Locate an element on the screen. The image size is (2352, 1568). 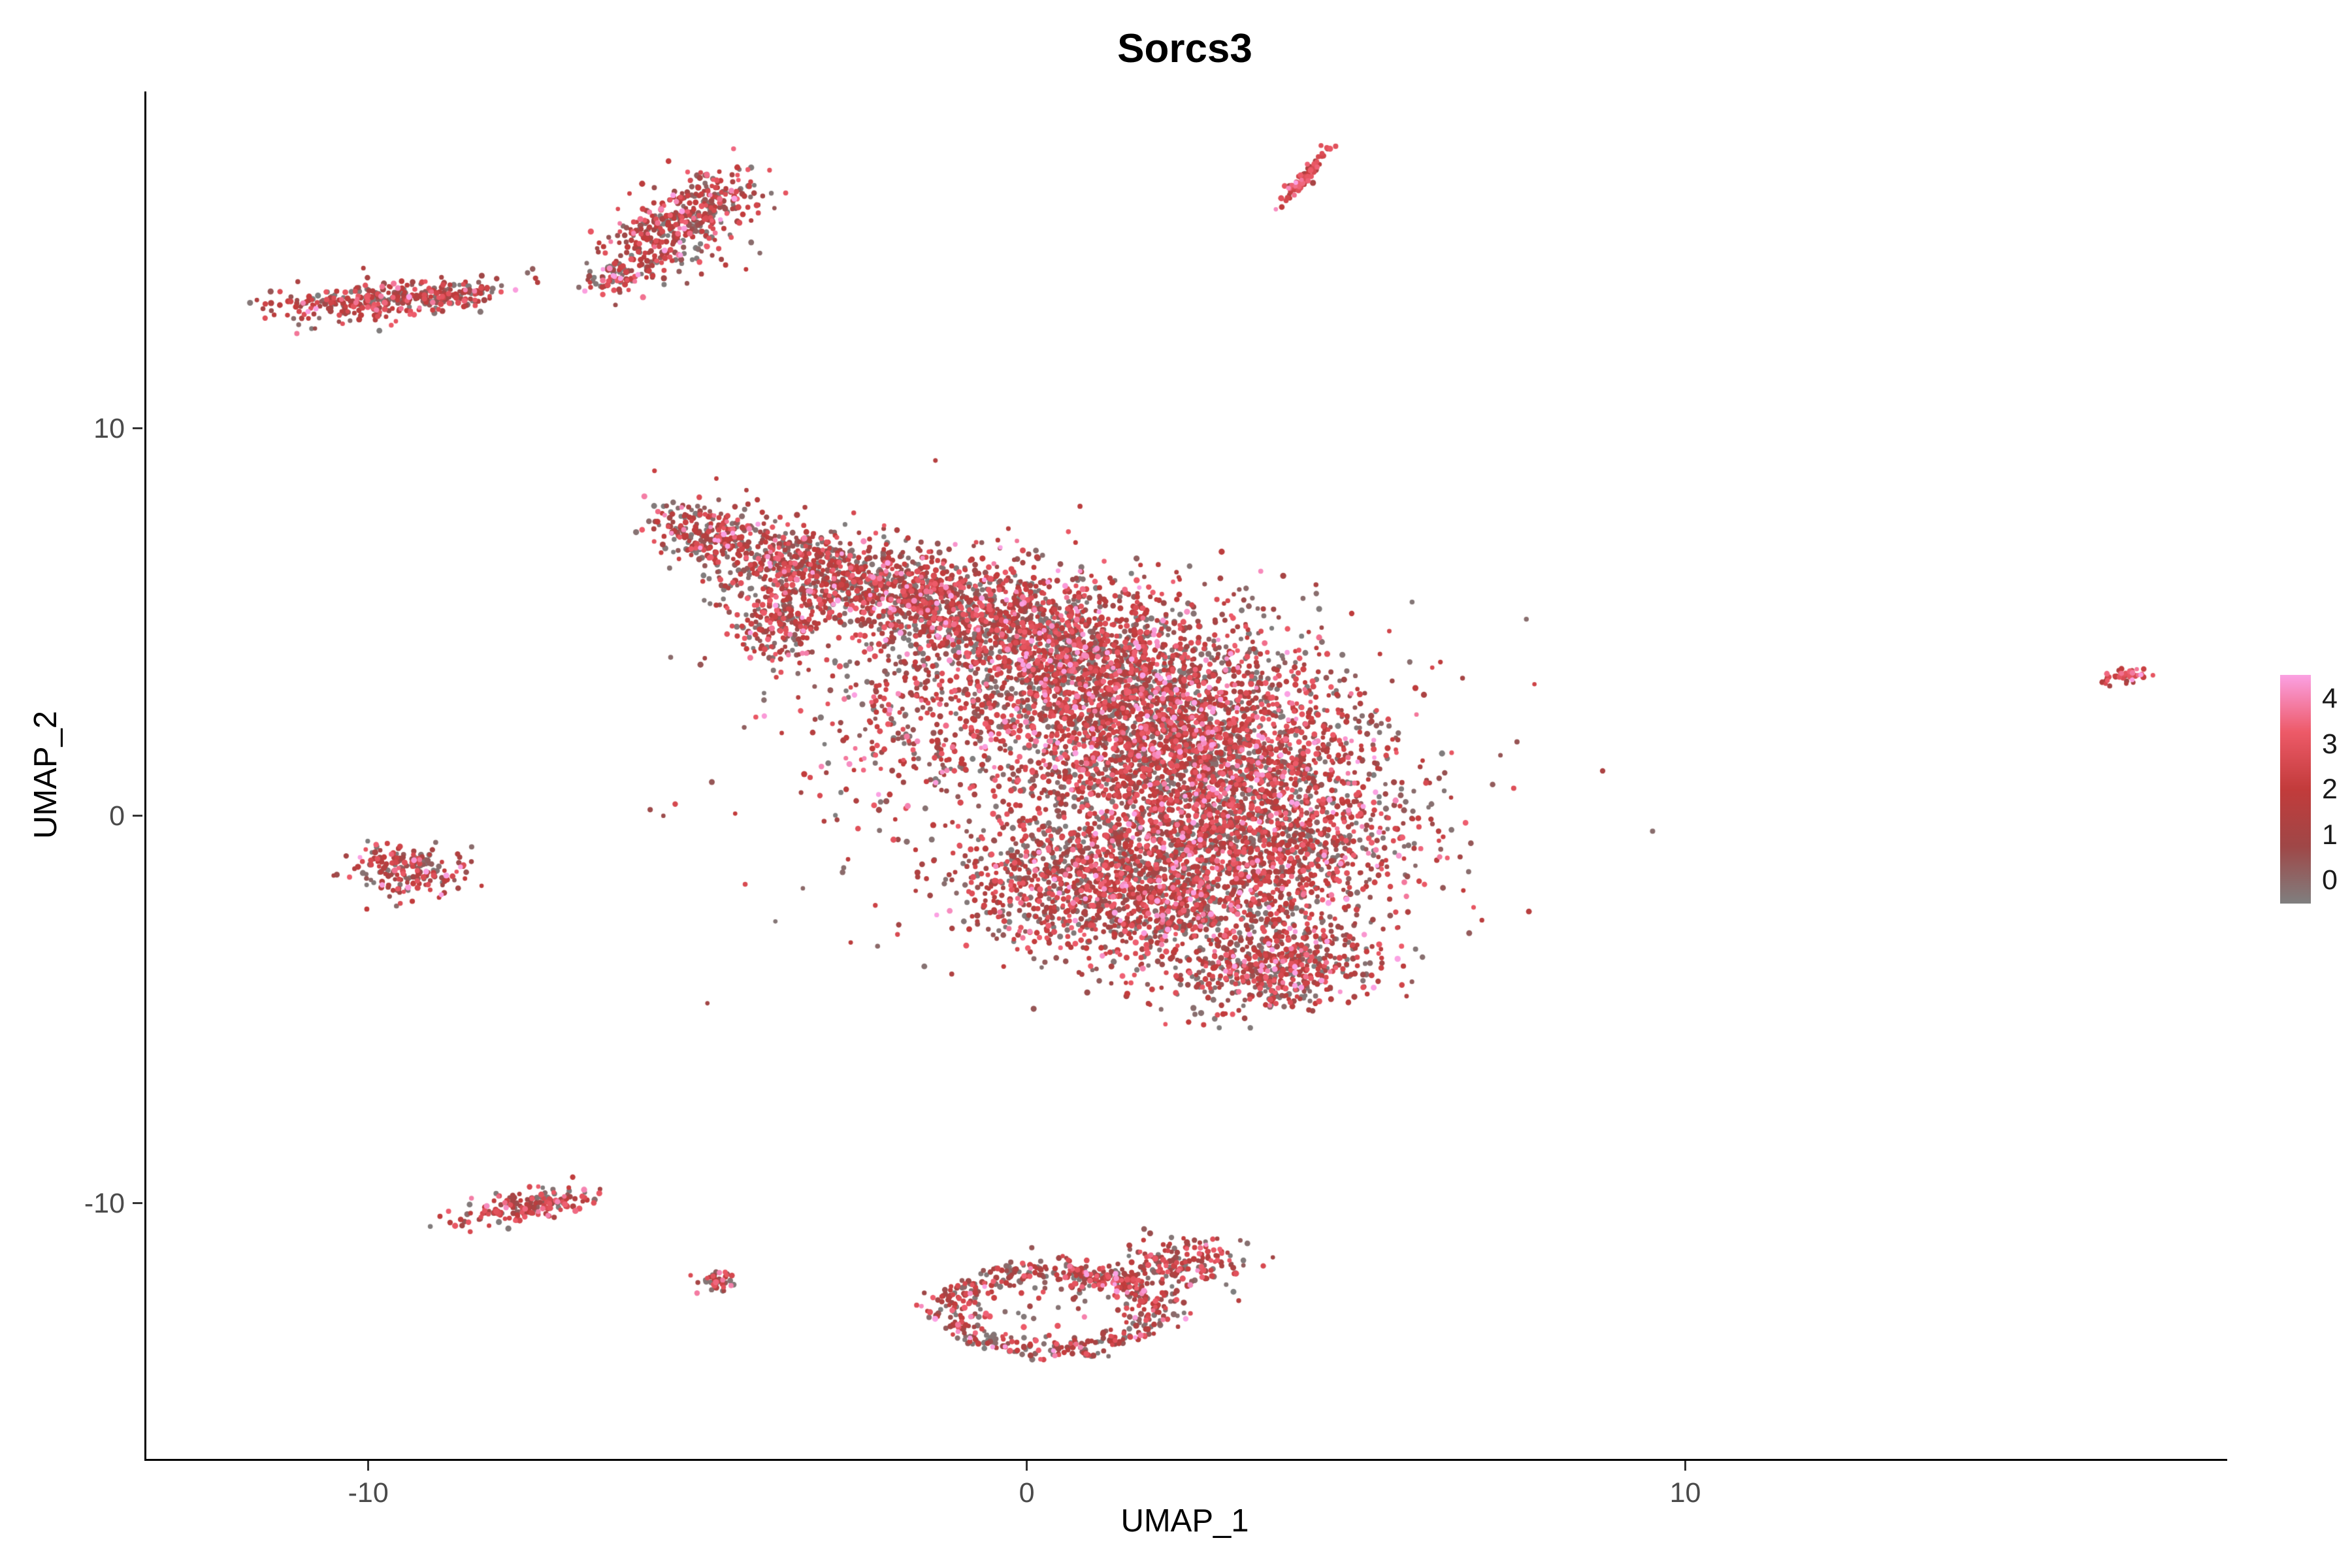
colorbar-tick-label: 2 is located at coordinates (2330, 789).